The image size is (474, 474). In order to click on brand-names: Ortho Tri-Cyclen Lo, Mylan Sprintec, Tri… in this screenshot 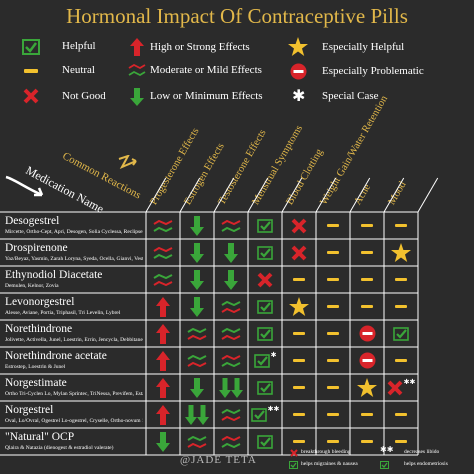, I will do `click(74, 394)`.